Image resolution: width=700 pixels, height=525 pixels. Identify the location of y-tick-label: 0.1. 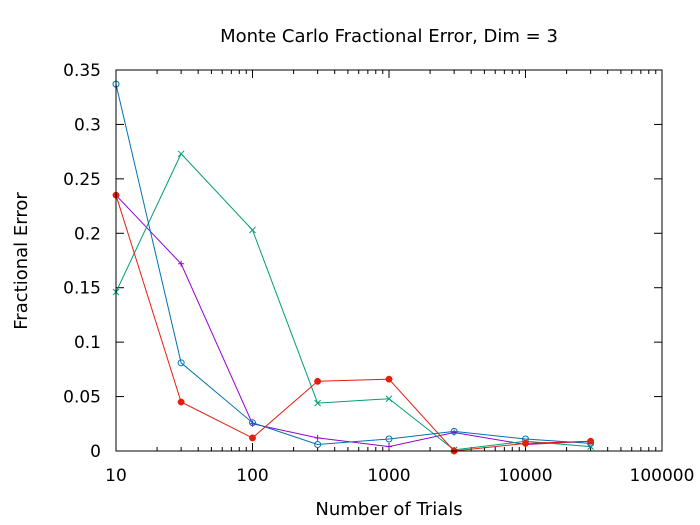
(87, 343).